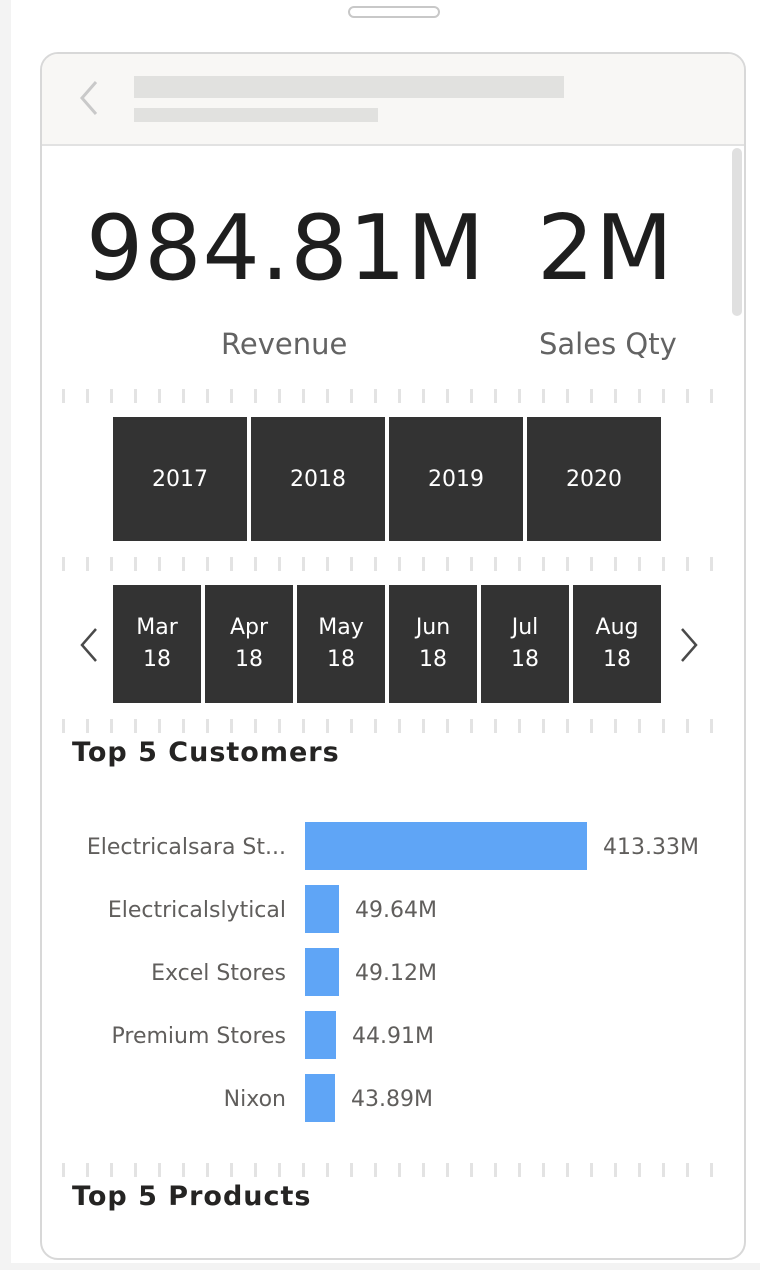  What do you see at coordinates (617, 644) in the screenshot?
I see `month-tile-aug-18: Aug 18` at bounding box center [617, 644].